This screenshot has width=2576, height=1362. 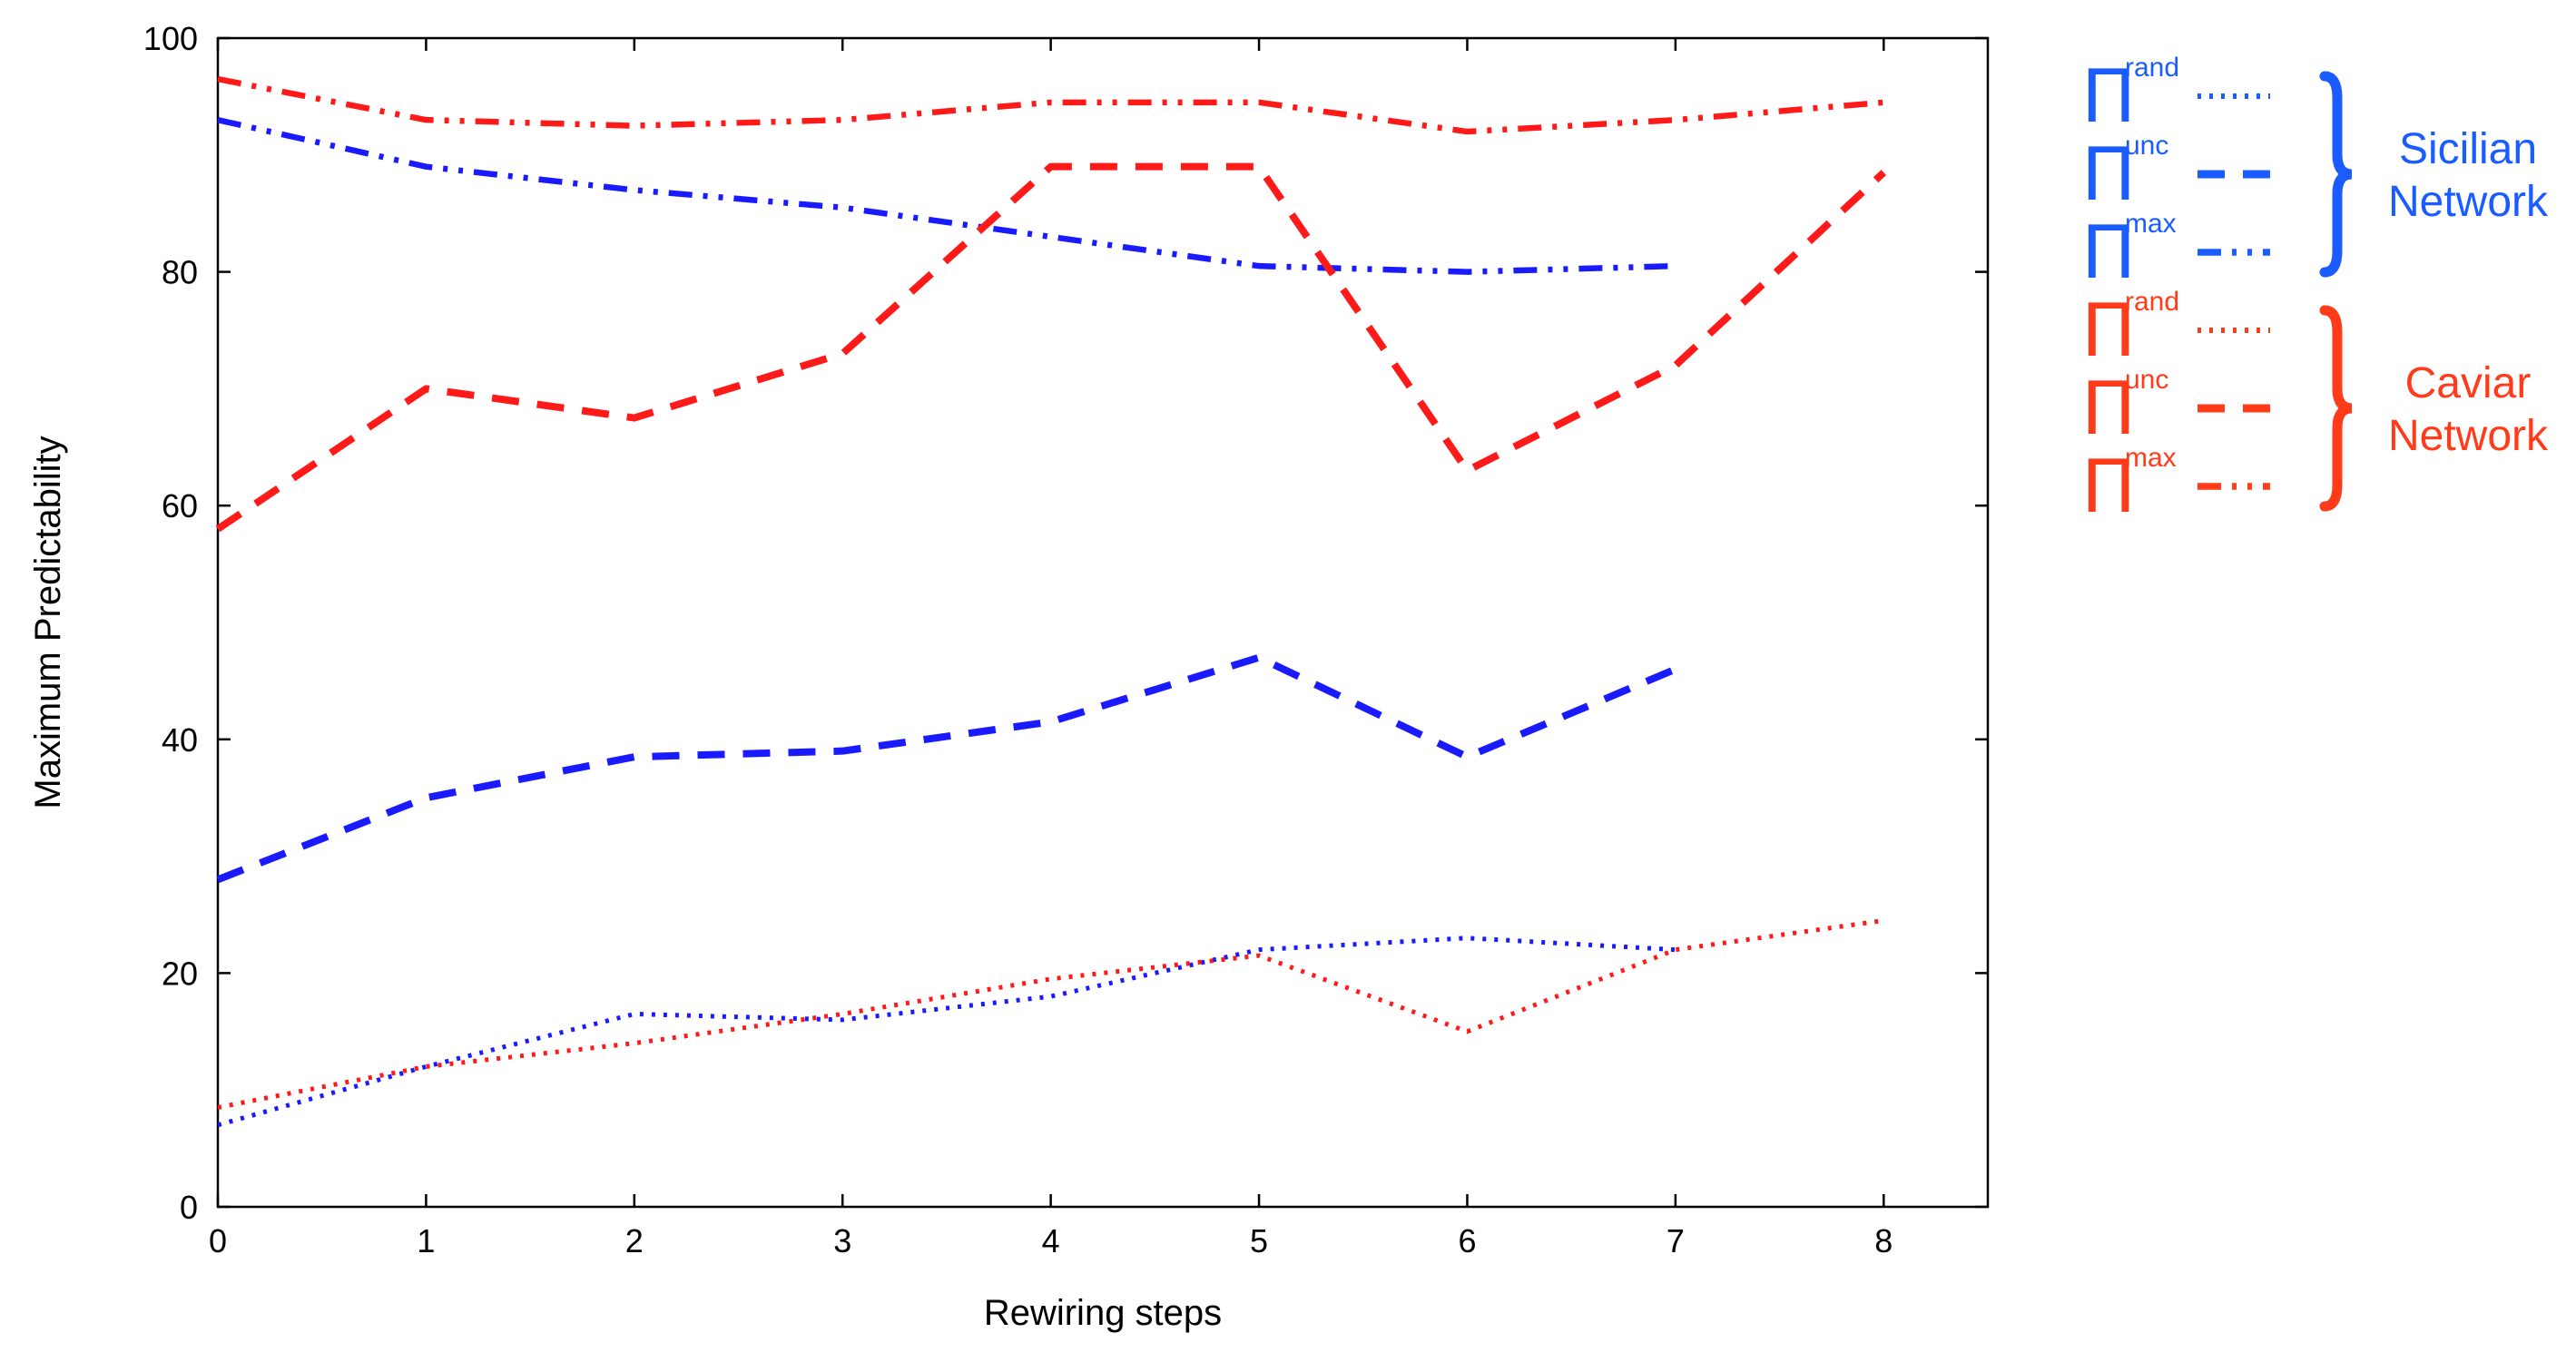 What do you see at coordinates (189, 1207) in the screenshot?
I see `y-tick-label: 0` at bounding box center [189, 1207].